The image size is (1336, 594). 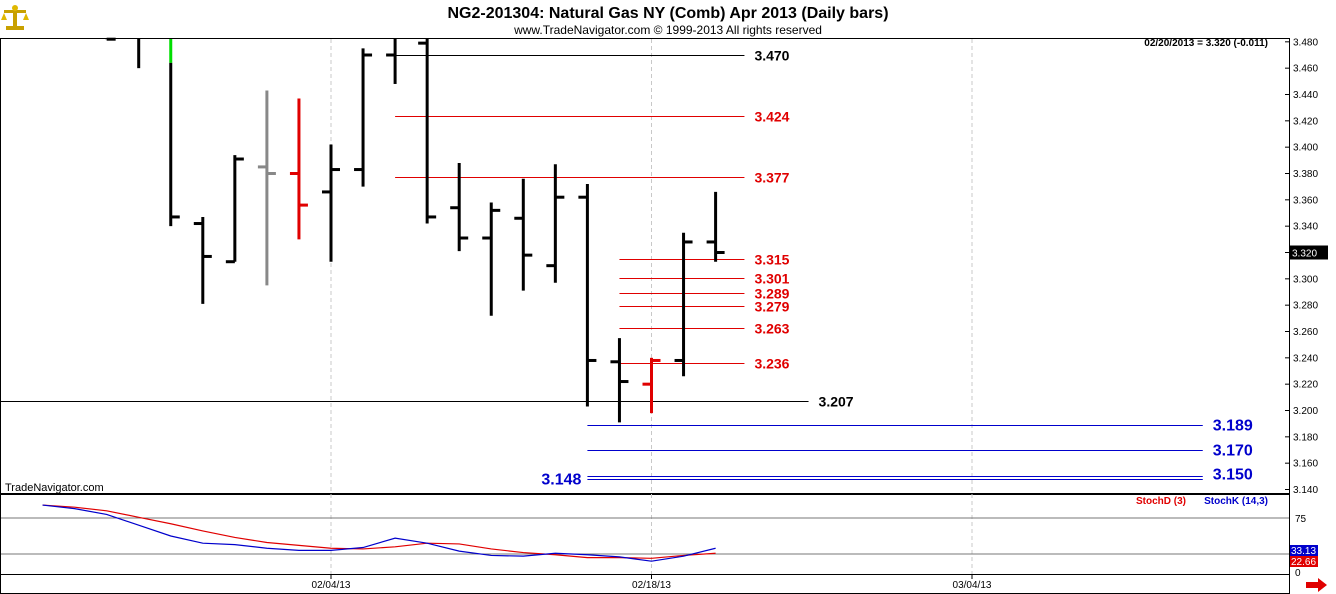 What do you see at coordinates (1236, 501) in the screenshot?
I see `osc-legend-entry: StochK (14,3)` at bounding box center [1236, 501].